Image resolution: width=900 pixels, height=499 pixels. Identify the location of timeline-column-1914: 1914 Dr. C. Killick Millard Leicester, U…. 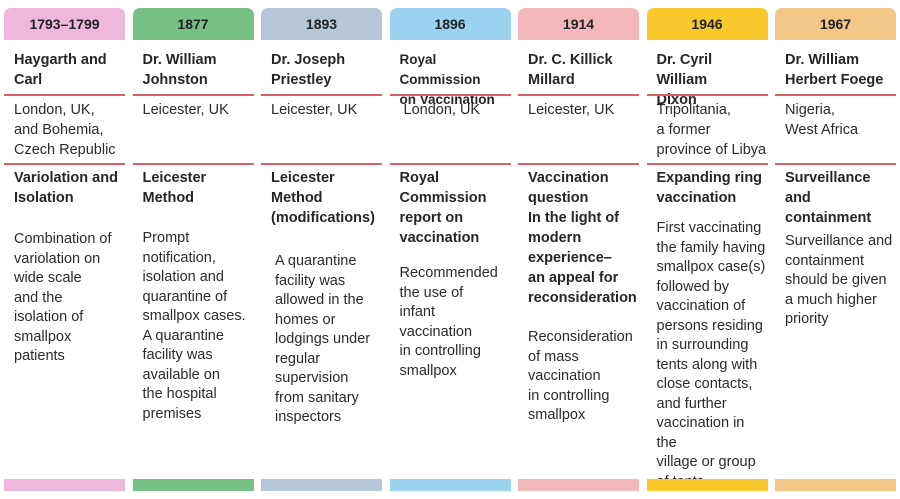
(578, 249).